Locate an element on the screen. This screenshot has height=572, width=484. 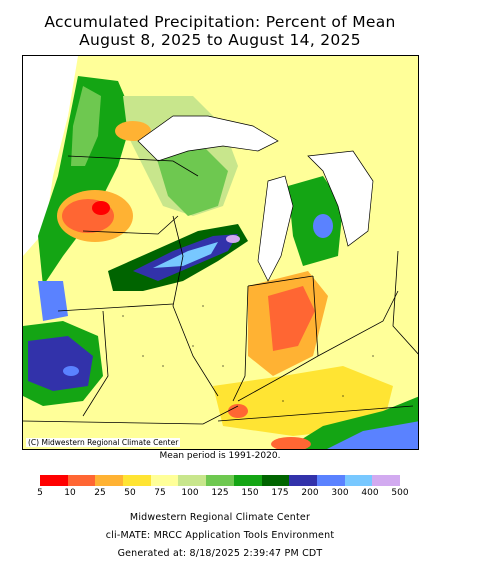
legend-tick-500: 500 is located at coordinates (400, 493).